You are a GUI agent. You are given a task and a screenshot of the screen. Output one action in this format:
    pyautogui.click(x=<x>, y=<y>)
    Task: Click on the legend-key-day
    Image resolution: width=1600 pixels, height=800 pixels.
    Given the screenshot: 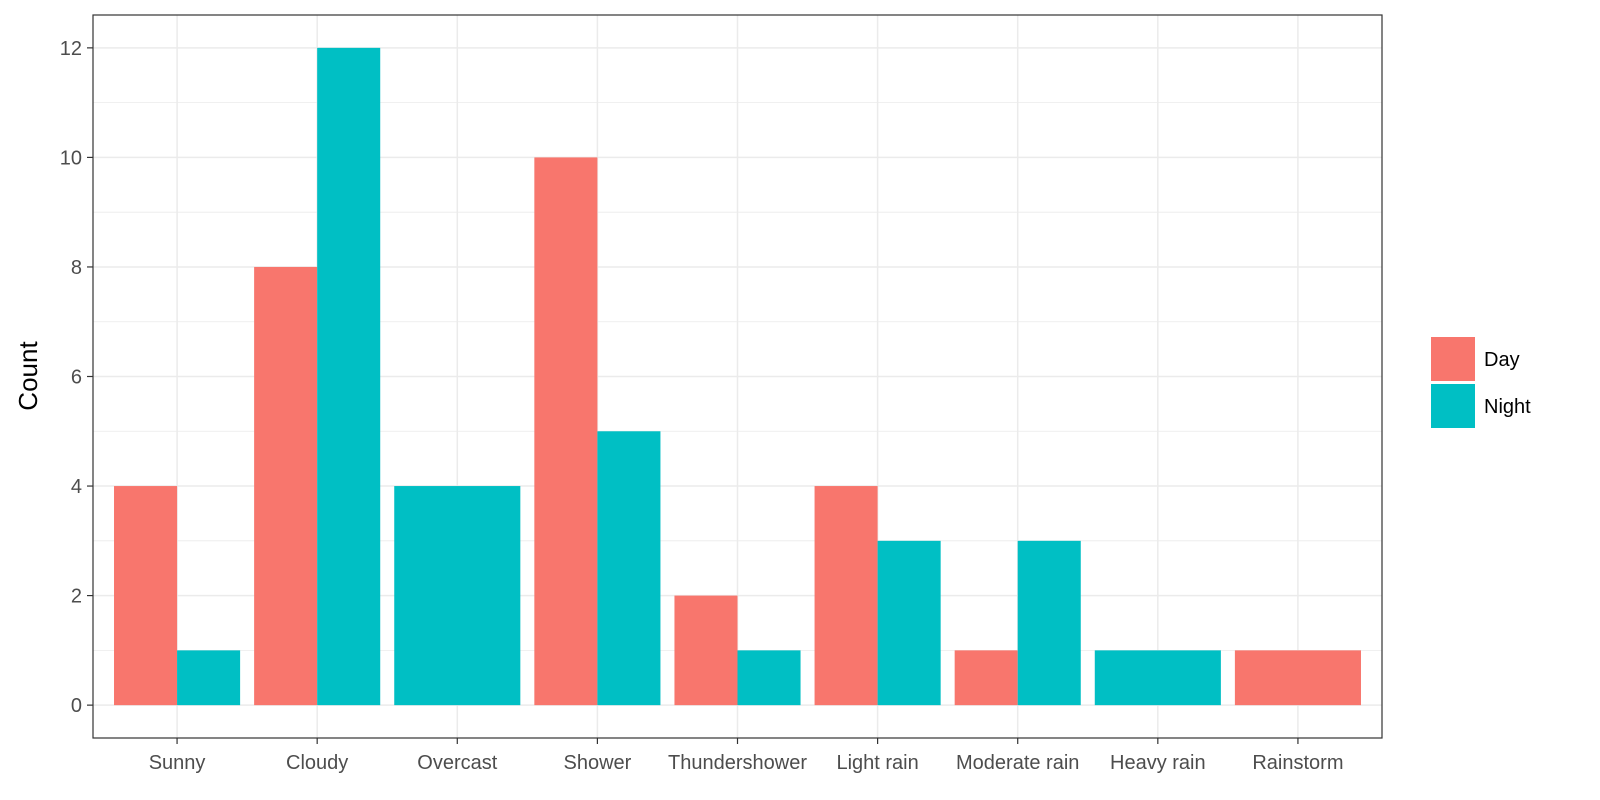 What is the action you would take?
    pyautogui.click(x=1453, y=359)
    